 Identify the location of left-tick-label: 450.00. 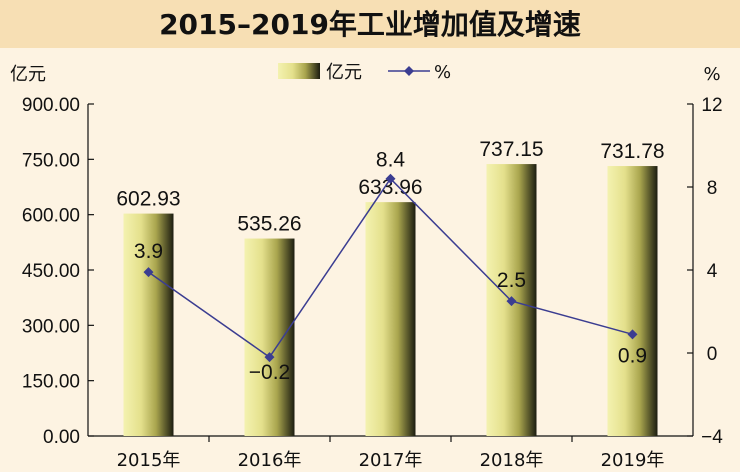
(51, 271).